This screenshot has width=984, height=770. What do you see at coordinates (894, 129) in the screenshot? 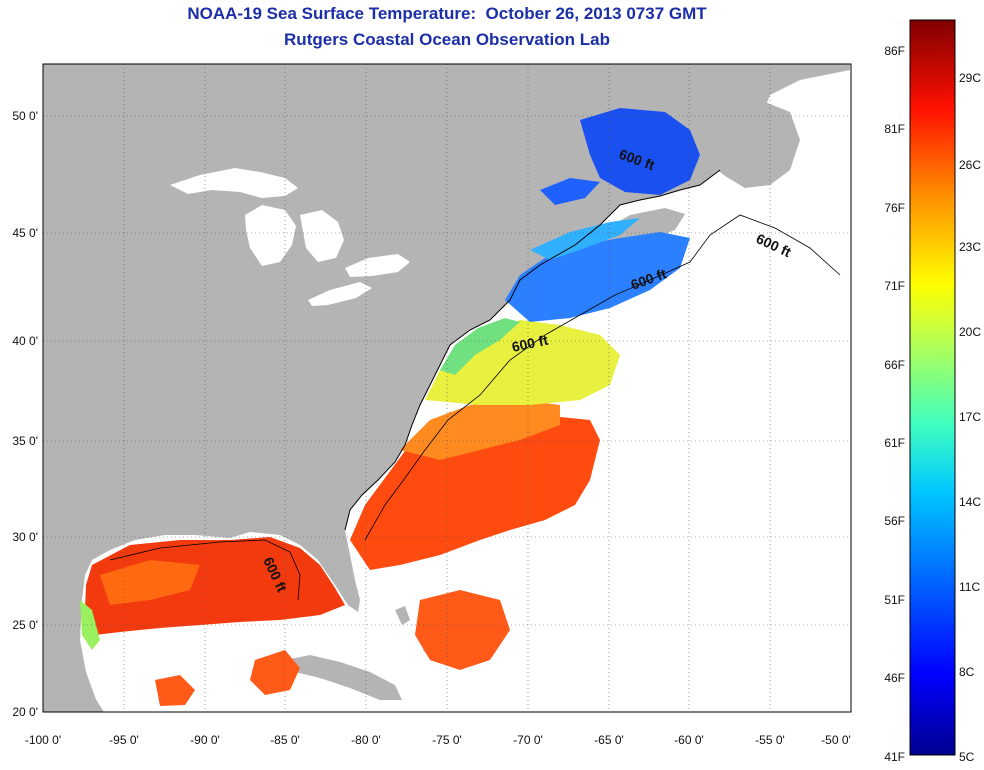
I see `colorbar-f-label: 81F` at bounding box center [894, 129].